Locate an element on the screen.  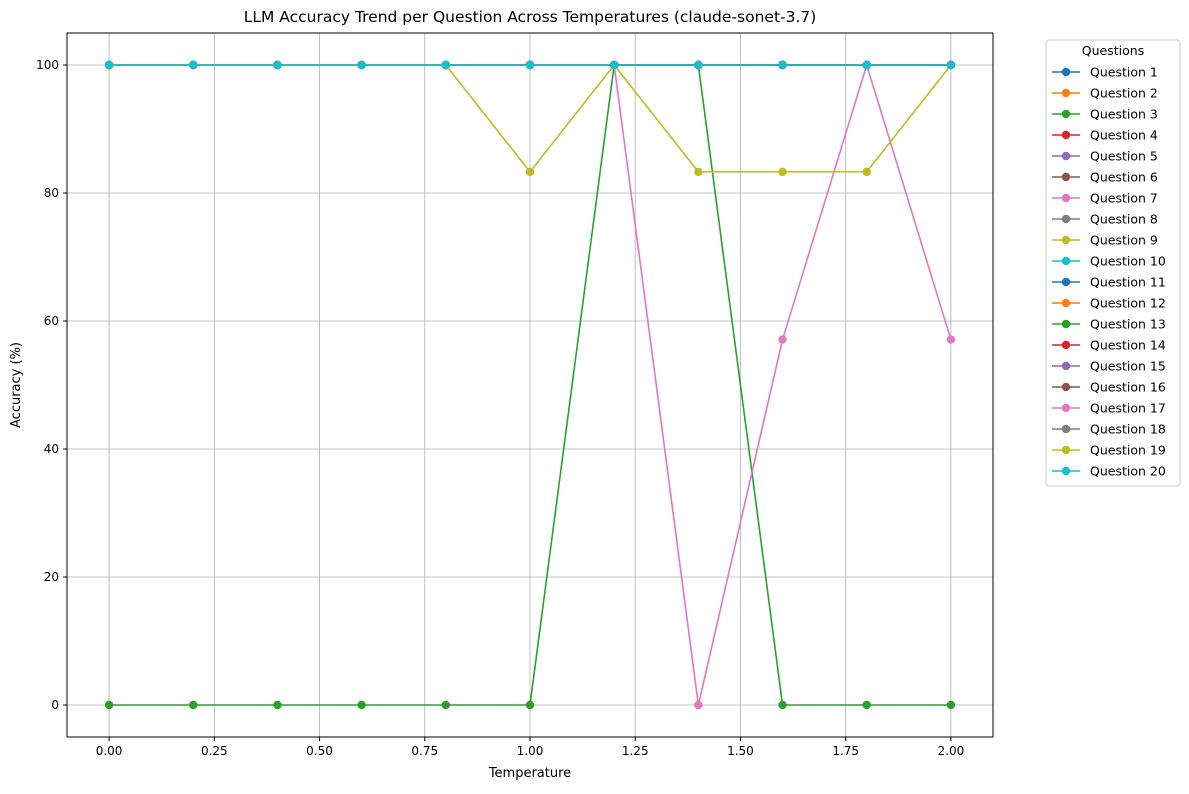
legend-item: Question 7 is located at coordinates (1105, 198).